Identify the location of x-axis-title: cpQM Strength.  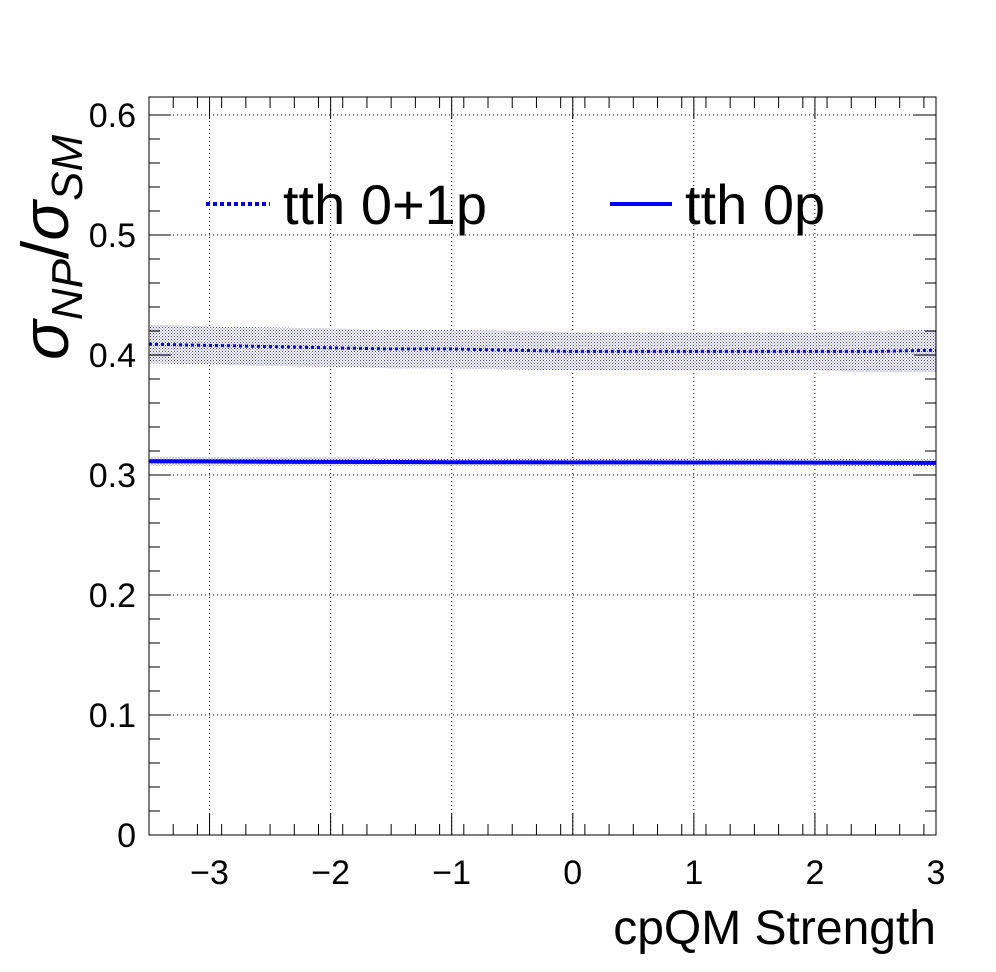
(774, 928).